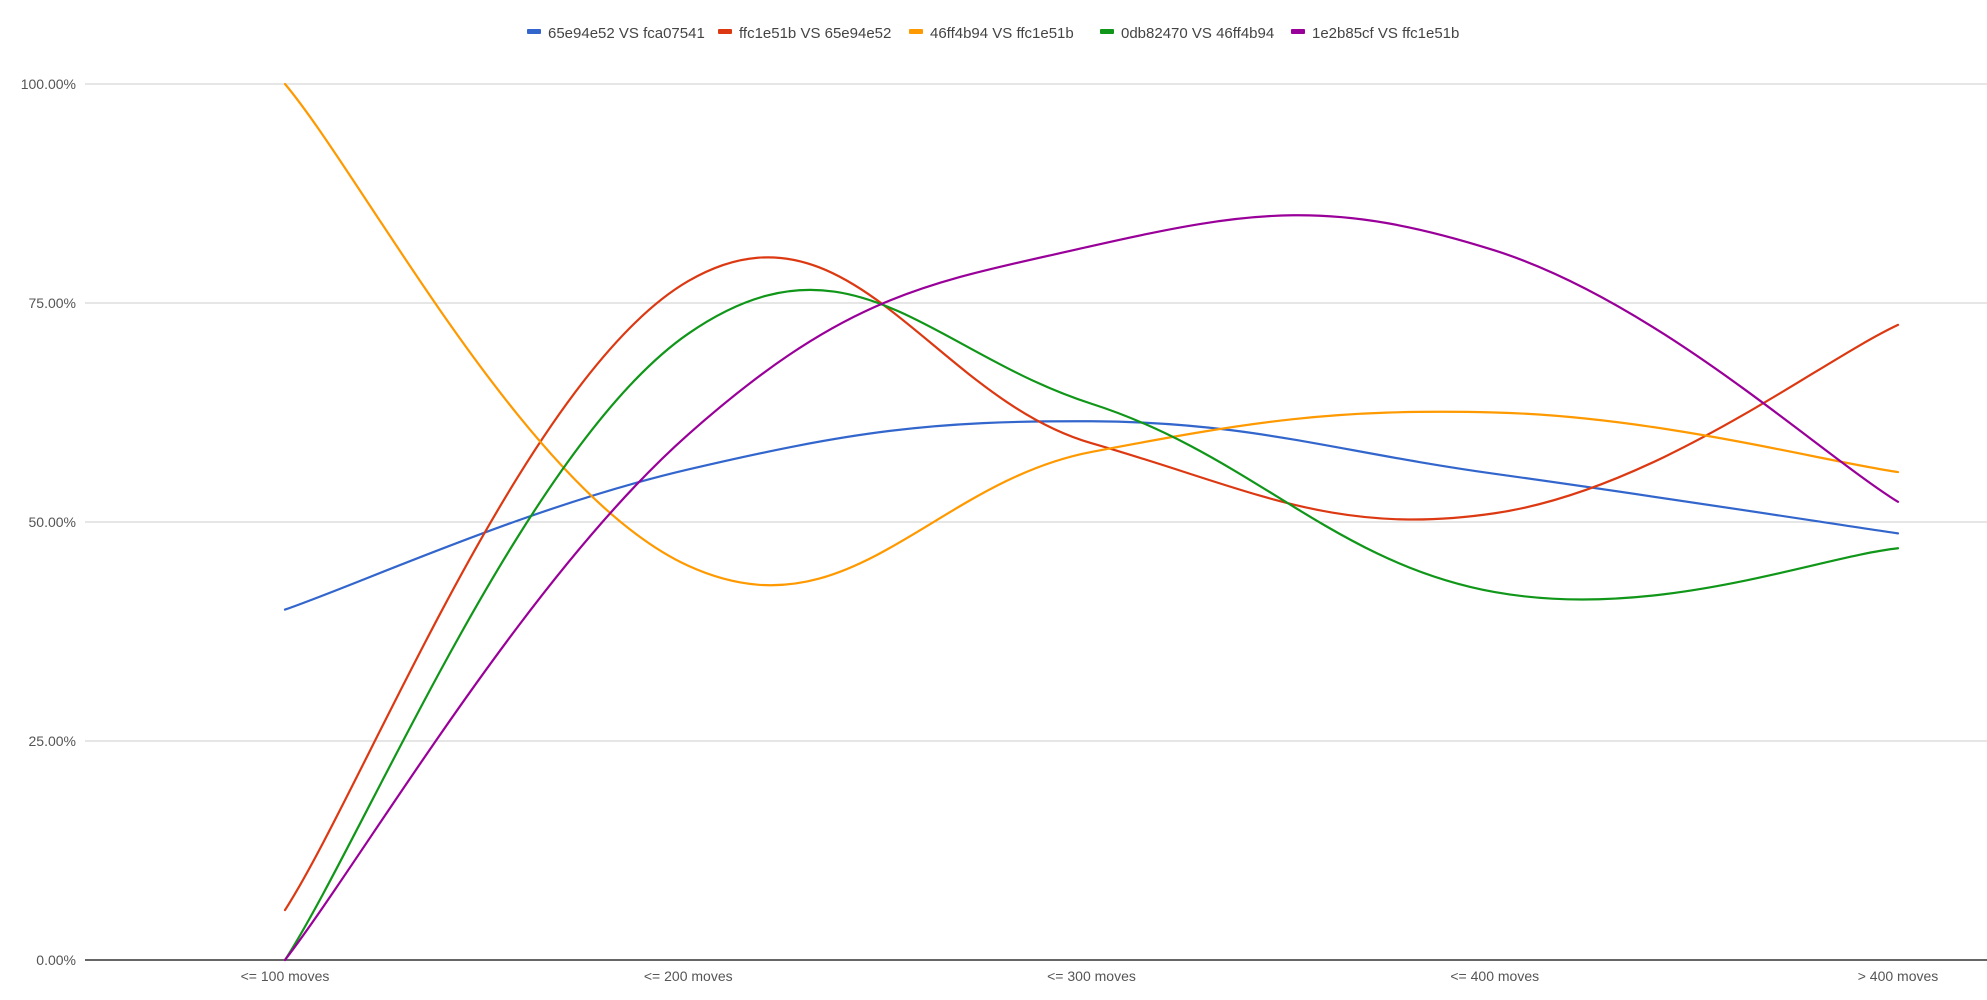 The image size is (1987, 1000). I want to click on legend-label: 65e94e52 VS fca07541, so click(626, 33).